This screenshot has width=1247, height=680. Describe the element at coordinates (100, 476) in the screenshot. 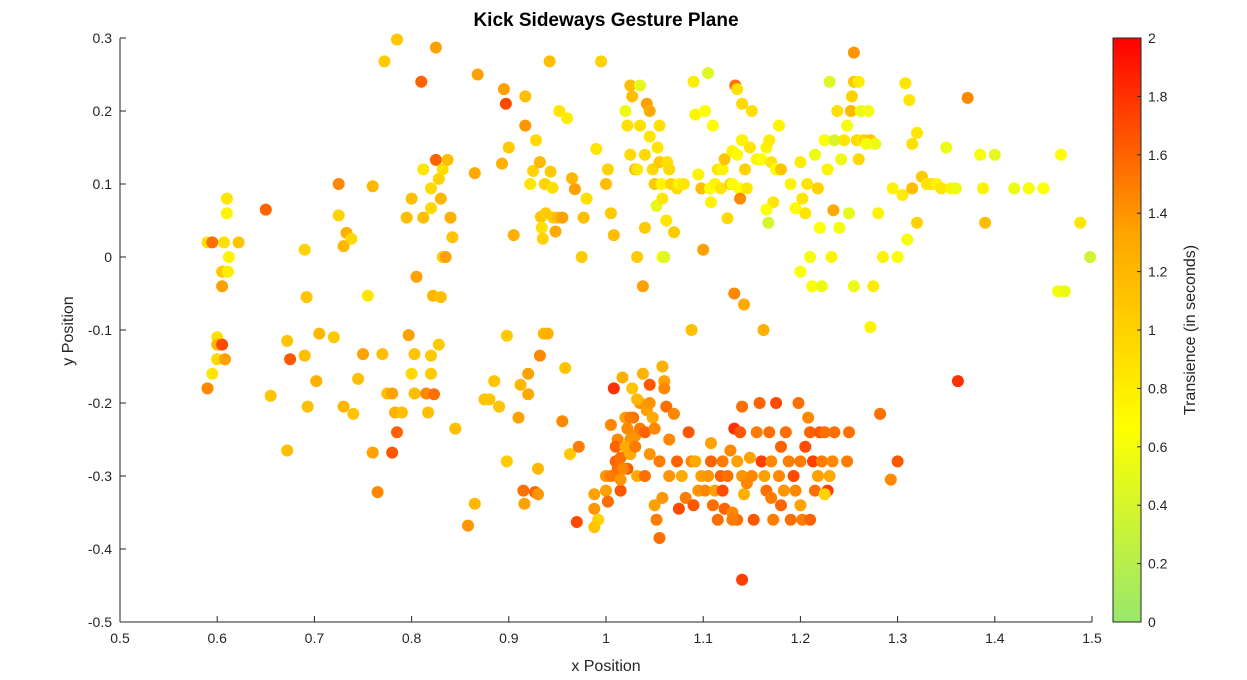

I see `y-tick-label: -0.3` at that location.